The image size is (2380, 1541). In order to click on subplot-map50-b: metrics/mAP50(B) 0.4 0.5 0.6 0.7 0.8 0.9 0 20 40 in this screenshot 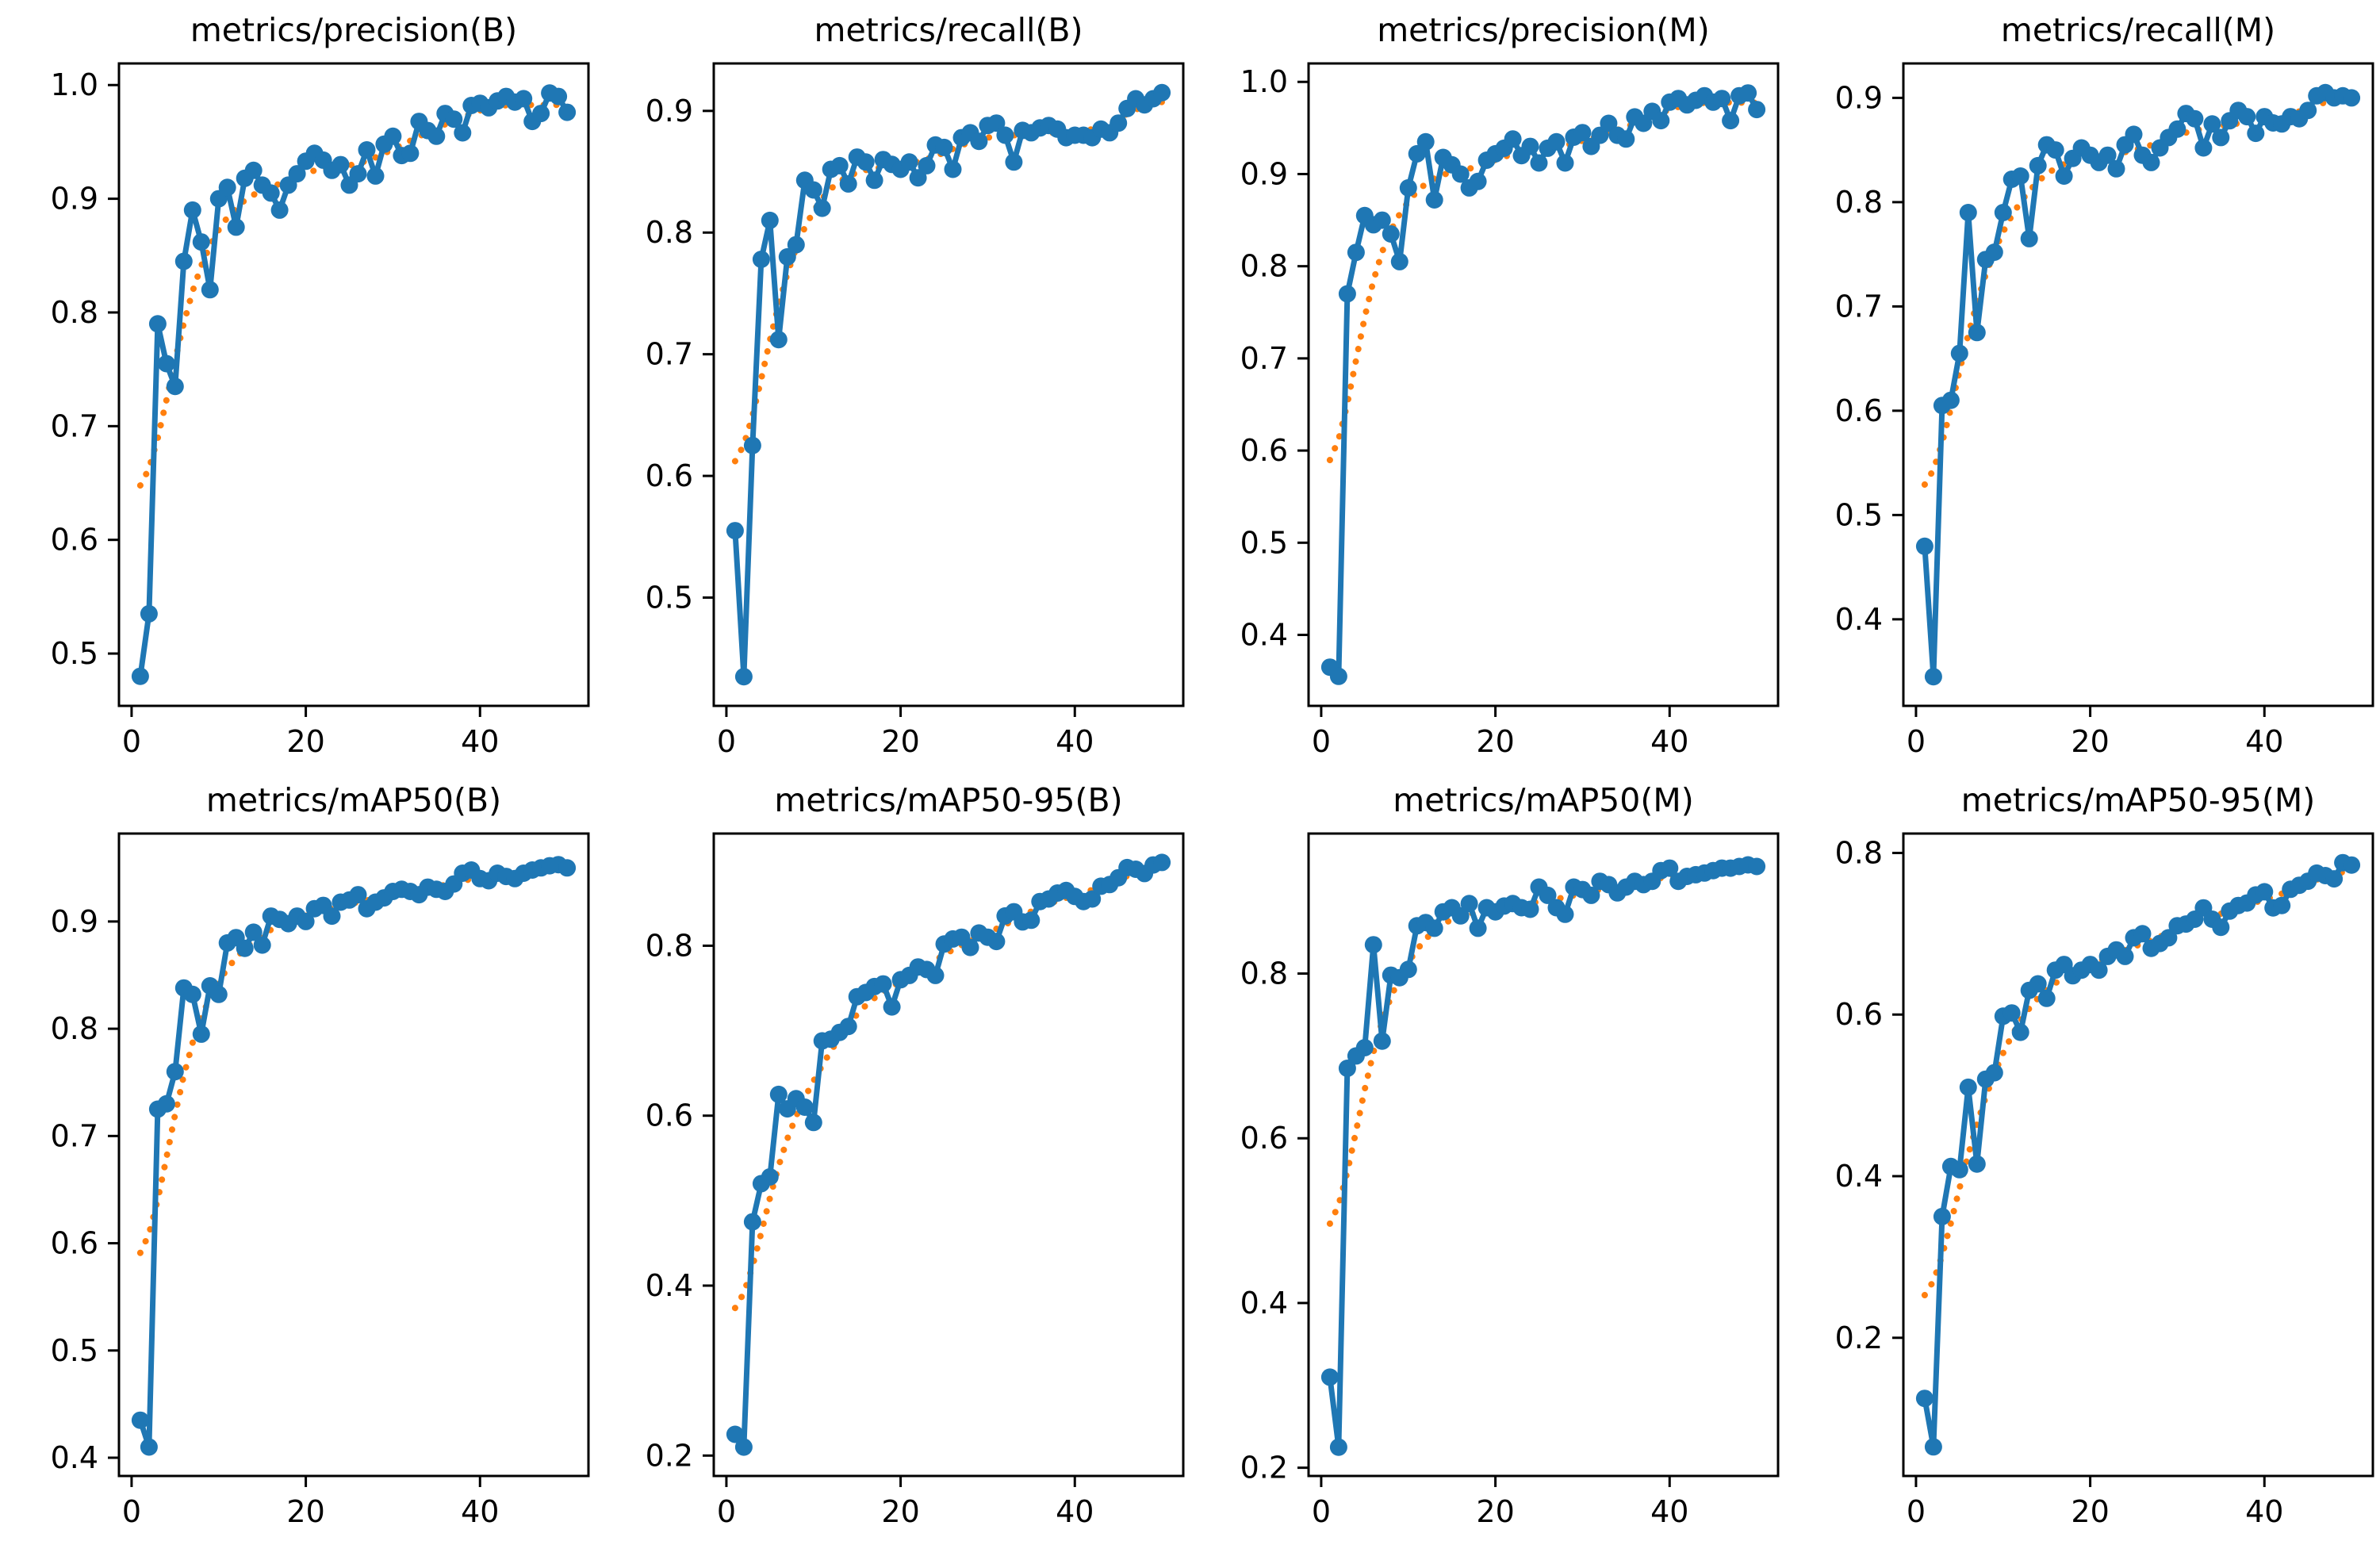, I will do `click(297, 1155)`.